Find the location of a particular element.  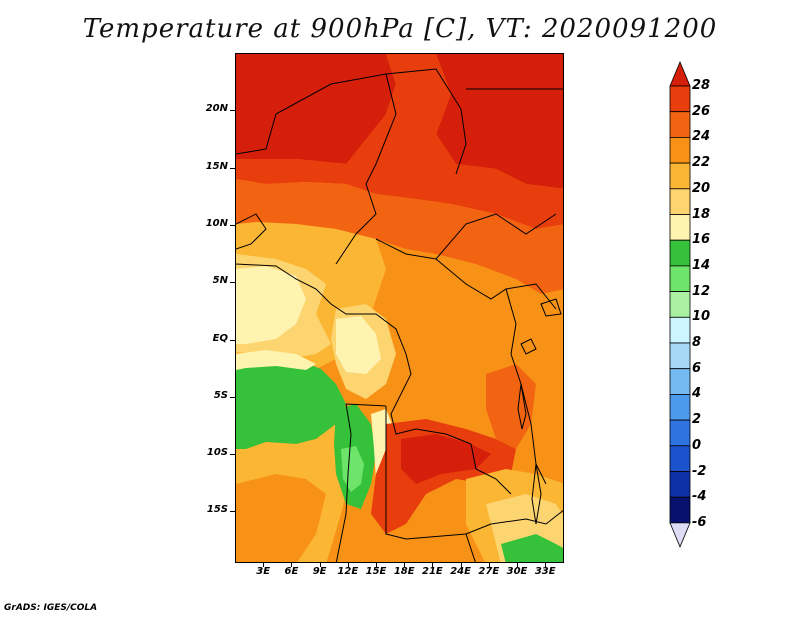

longitude-tick-label: 18E is located at coordinates (404, 571).